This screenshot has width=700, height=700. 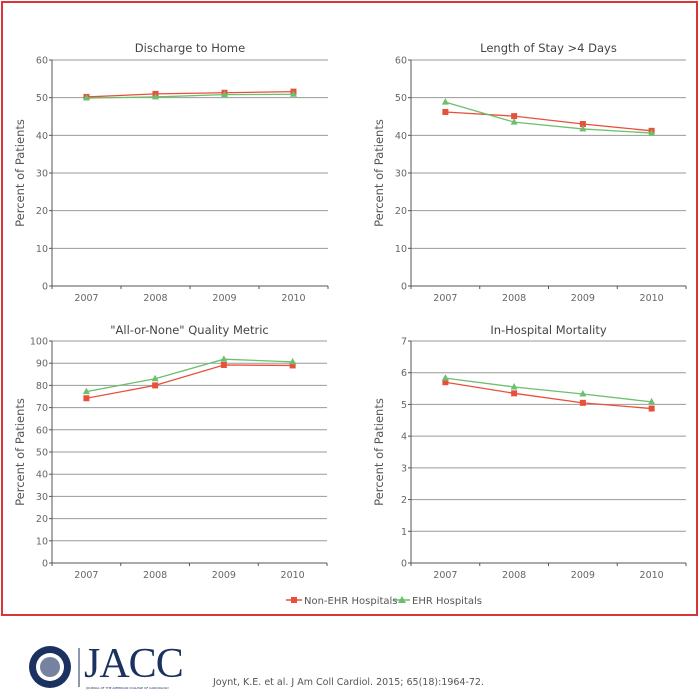 I want to click on y-tick-label: 5, so click(x=404, y=405).